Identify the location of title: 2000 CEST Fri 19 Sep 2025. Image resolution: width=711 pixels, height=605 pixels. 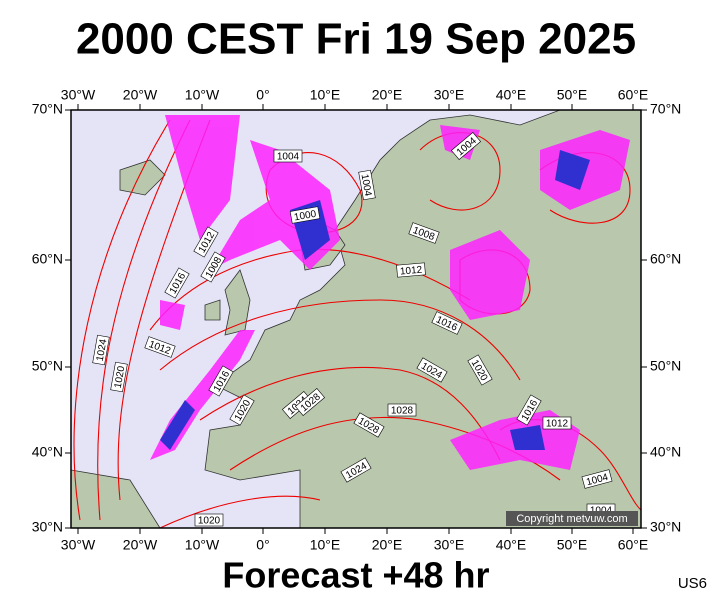
(356, 39).